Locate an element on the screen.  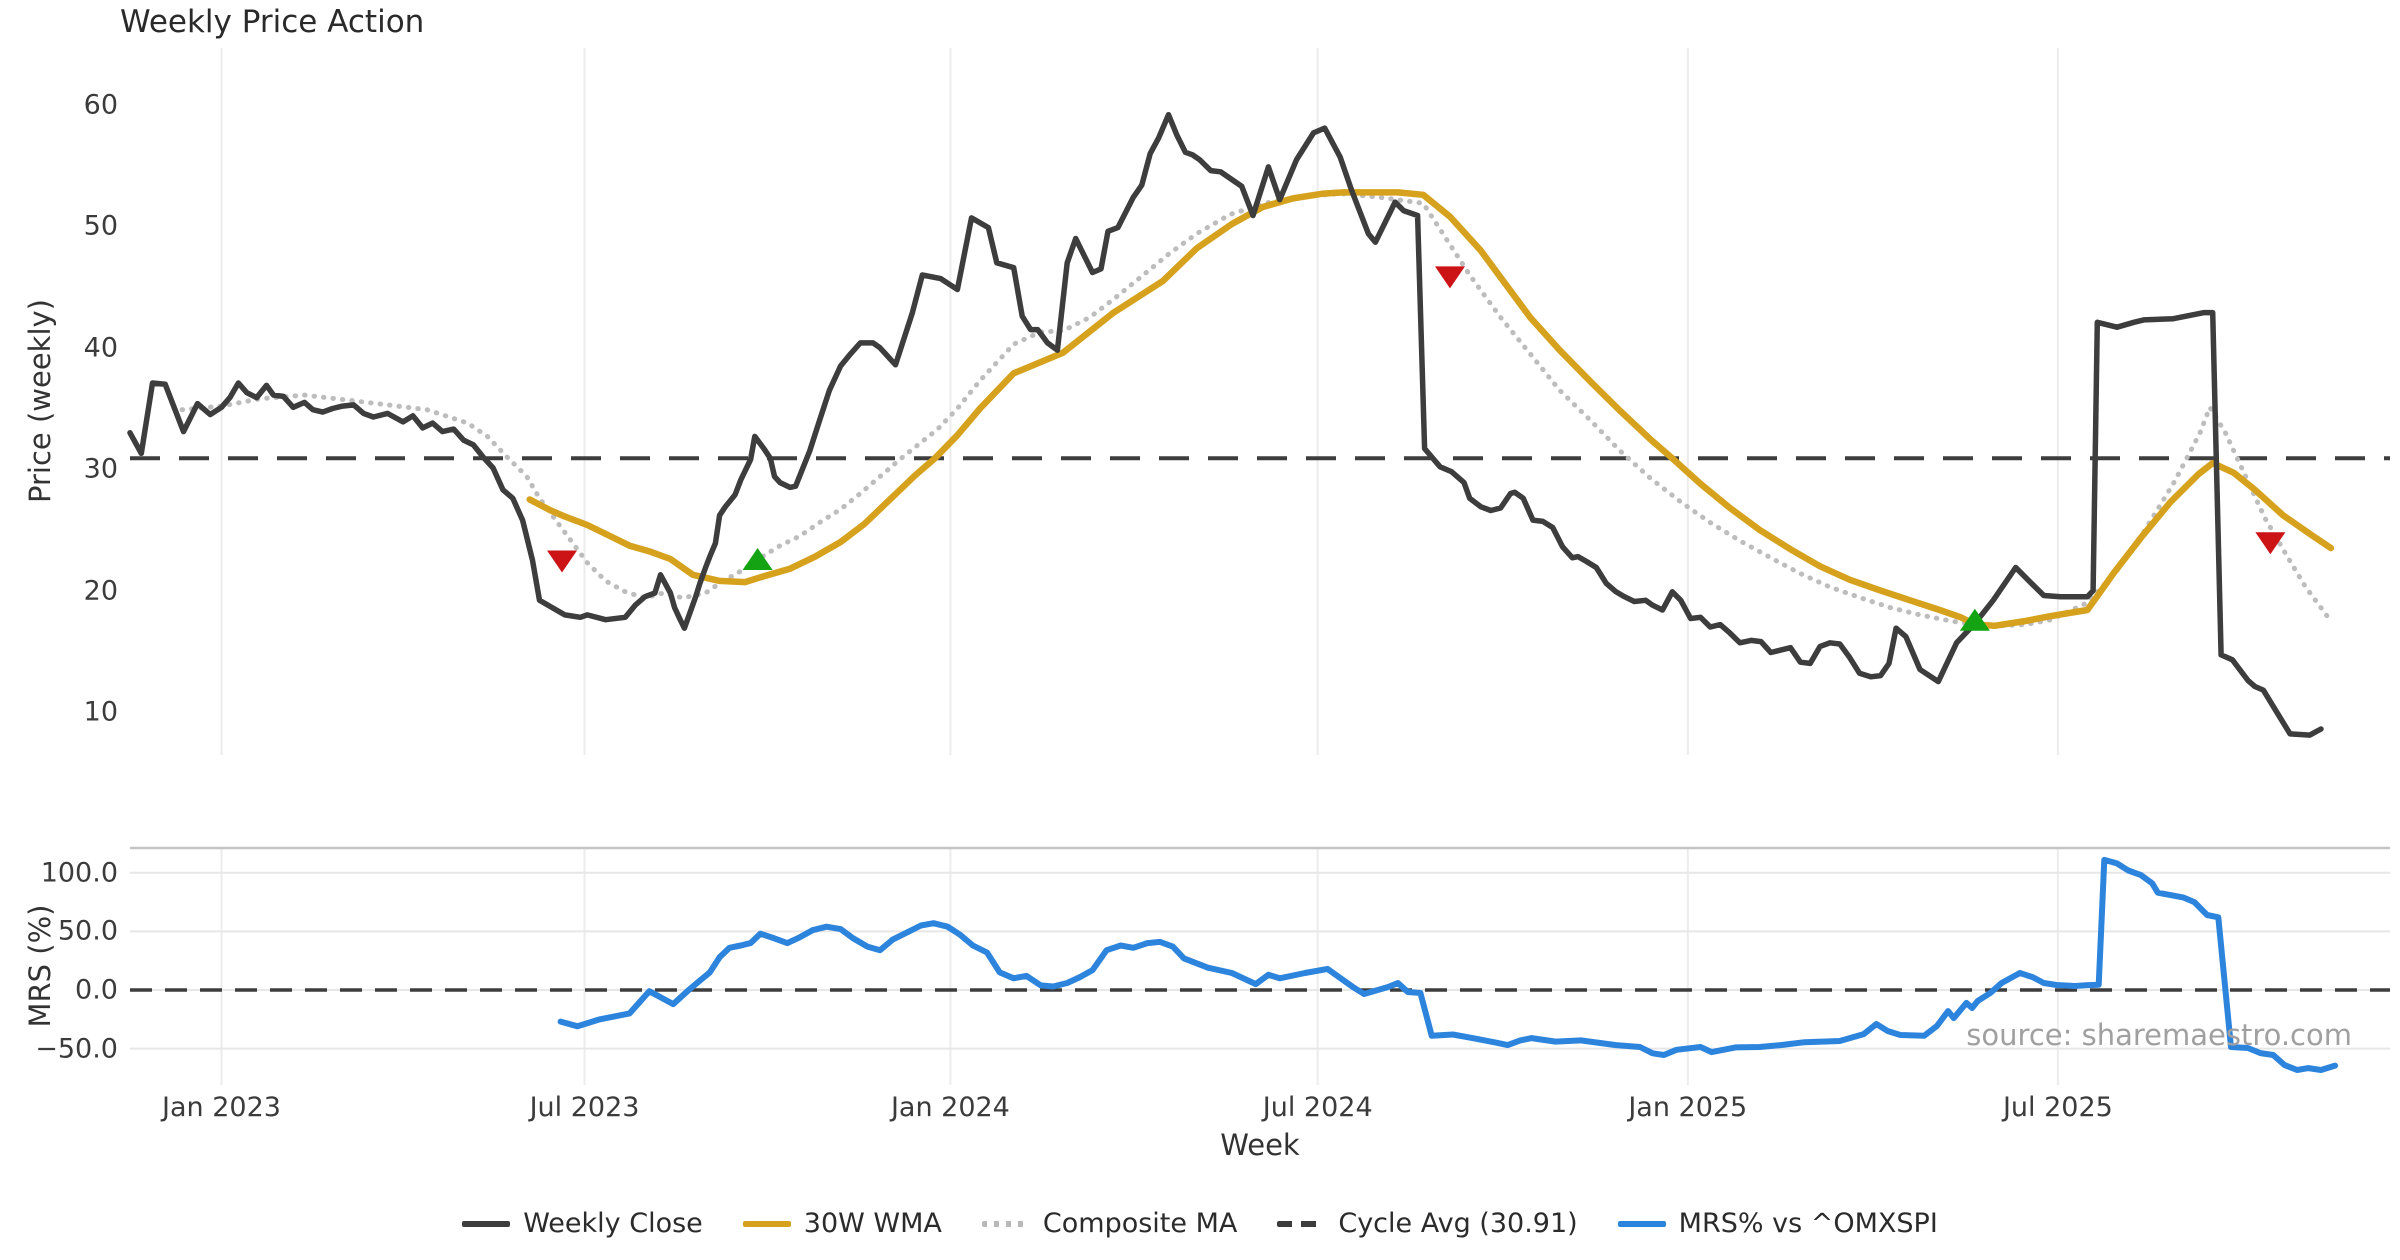
mrs-tick-label: 100.0 is located at coordinates (79, 873).